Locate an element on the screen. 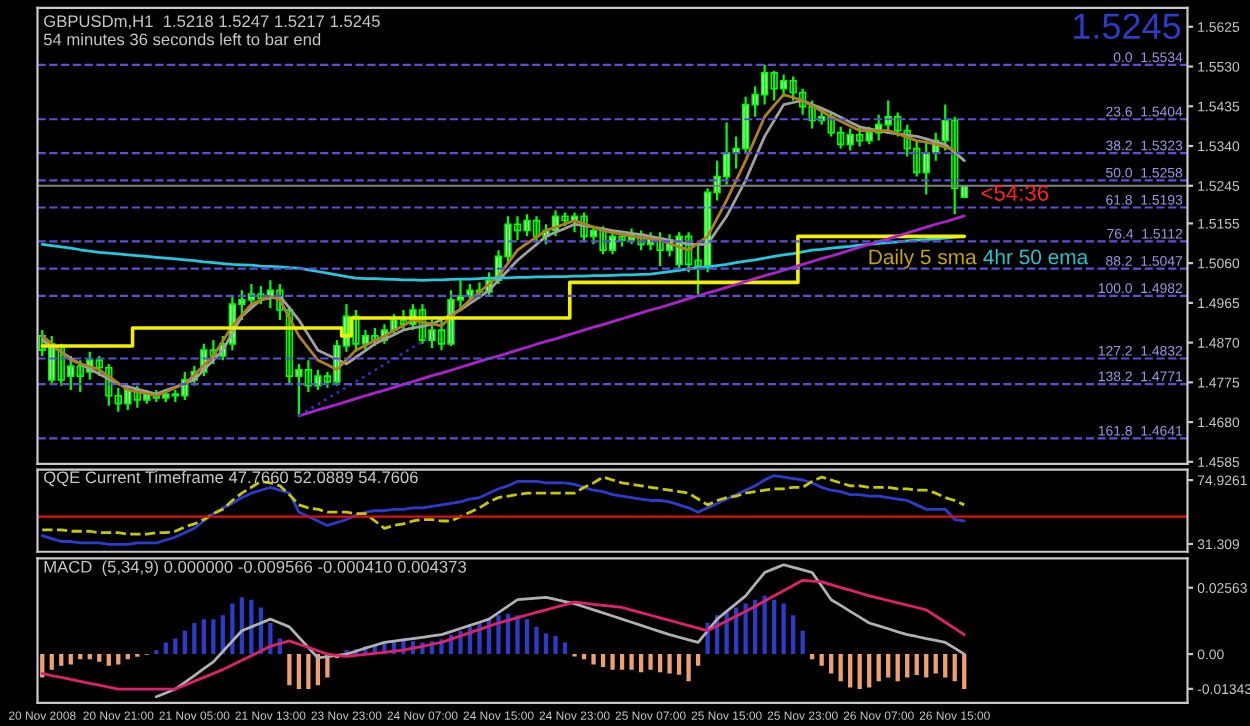  annotation: Daily 5 sma is located at coordinates (923, 259).